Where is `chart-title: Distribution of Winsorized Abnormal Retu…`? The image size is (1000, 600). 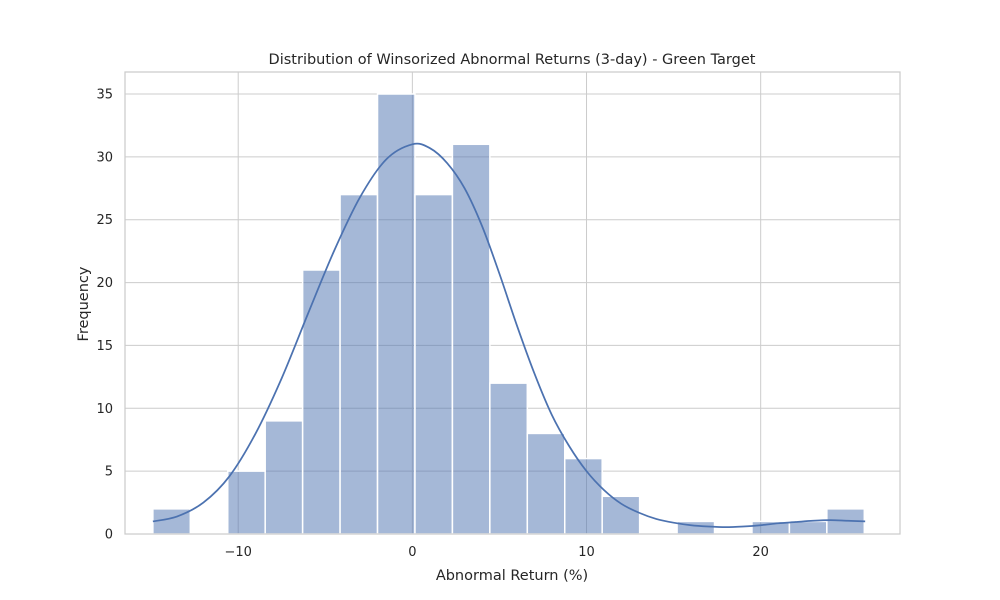 chart-title: Distribution of Winsorized Abnormal Retu… is located at coordinates (512, 60).